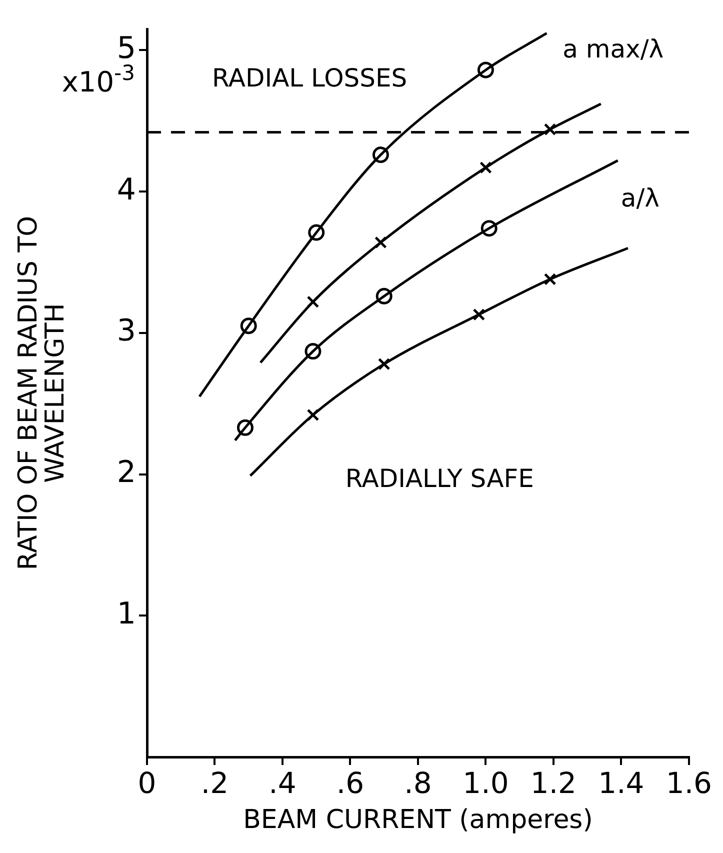 This screenshot has height=853, width=723. I want to click on annotation: a max/λ, so click(613, 49).